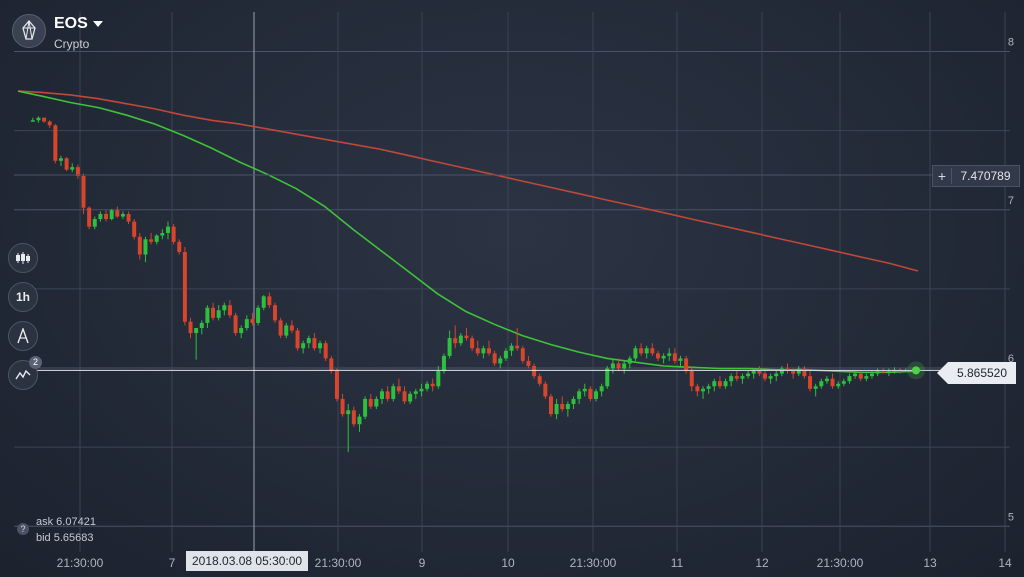  Describe the element at coordinates (97, 24) in the screenshot. I see `chevron-down-icon` at that location.